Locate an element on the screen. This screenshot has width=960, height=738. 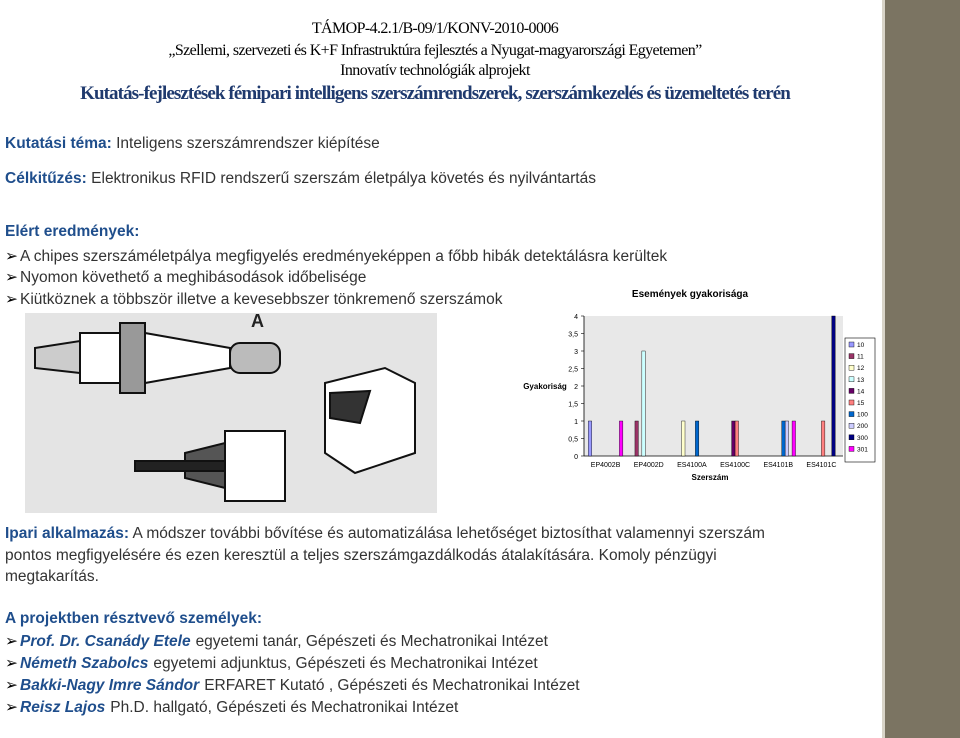
x-tick-label: ES4101B is located at coordinates (778, 465).